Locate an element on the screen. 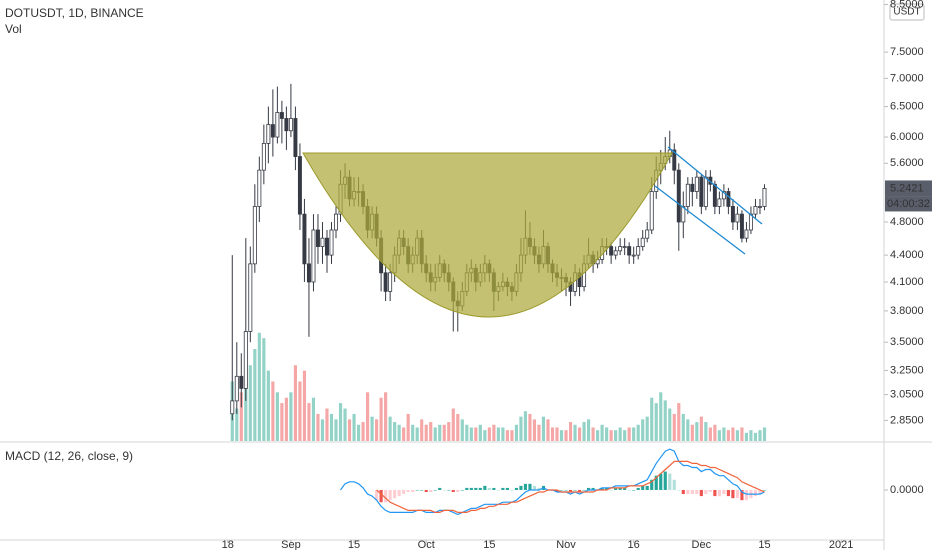 The width and height of the screenshot is (932, 550). y-tick-label: 6.5000 is located at coordinates (907, 106).